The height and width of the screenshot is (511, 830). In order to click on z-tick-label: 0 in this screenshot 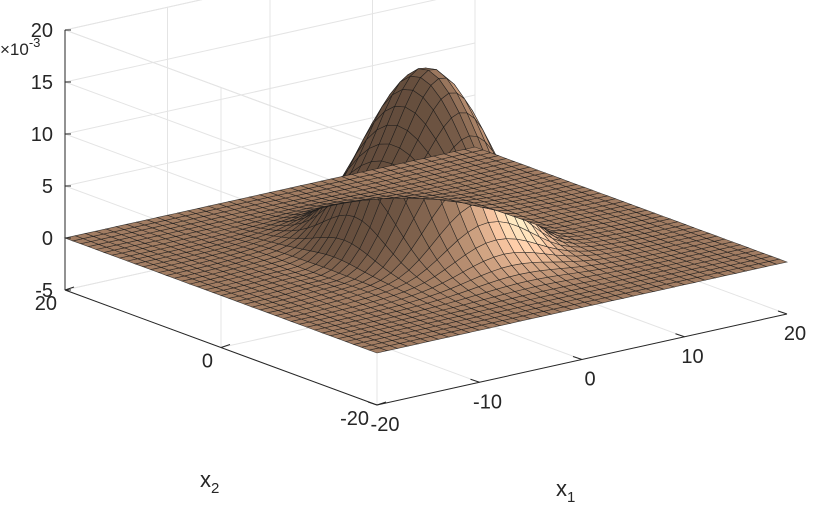, I will do `click(47, 239)`.